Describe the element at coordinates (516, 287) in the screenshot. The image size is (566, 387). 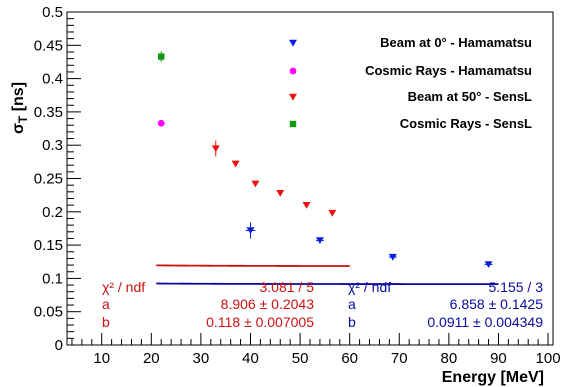
I see `fit-2-param-value: 5.155 / 3` at that location.